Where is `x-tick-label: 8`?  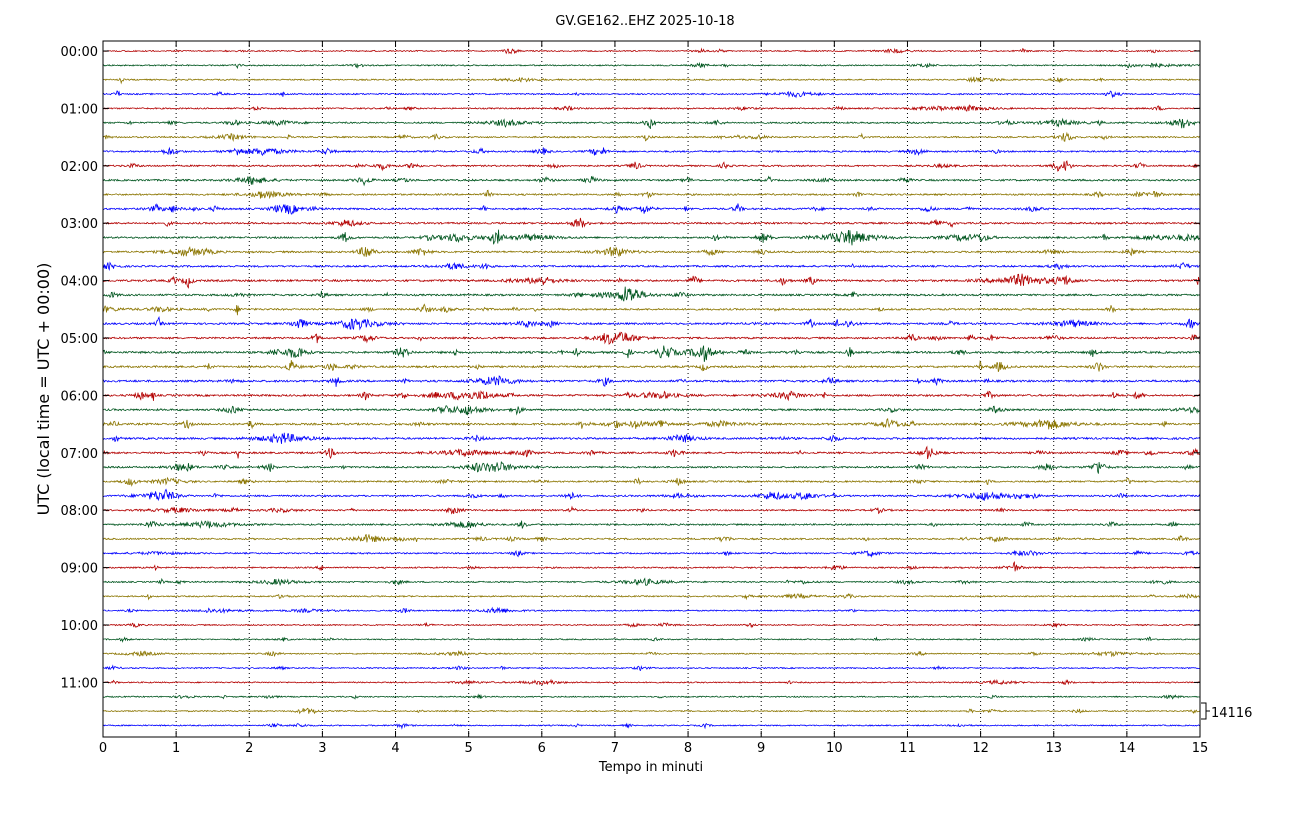 x-tick-label: 8 is located at coordinates (688, 748).